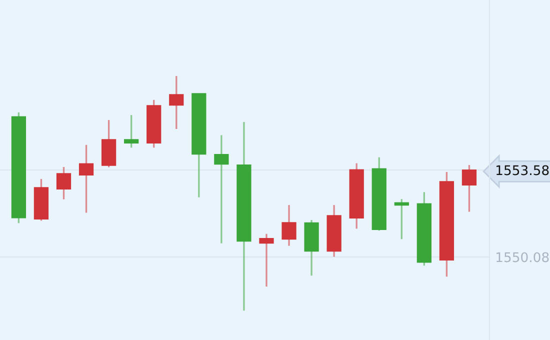 The width and height of the screenshot is (550, 340). Describe the element at coordinates (522, 170) in the screenshot. I see `y-tick-label: 1553.58` at that location.